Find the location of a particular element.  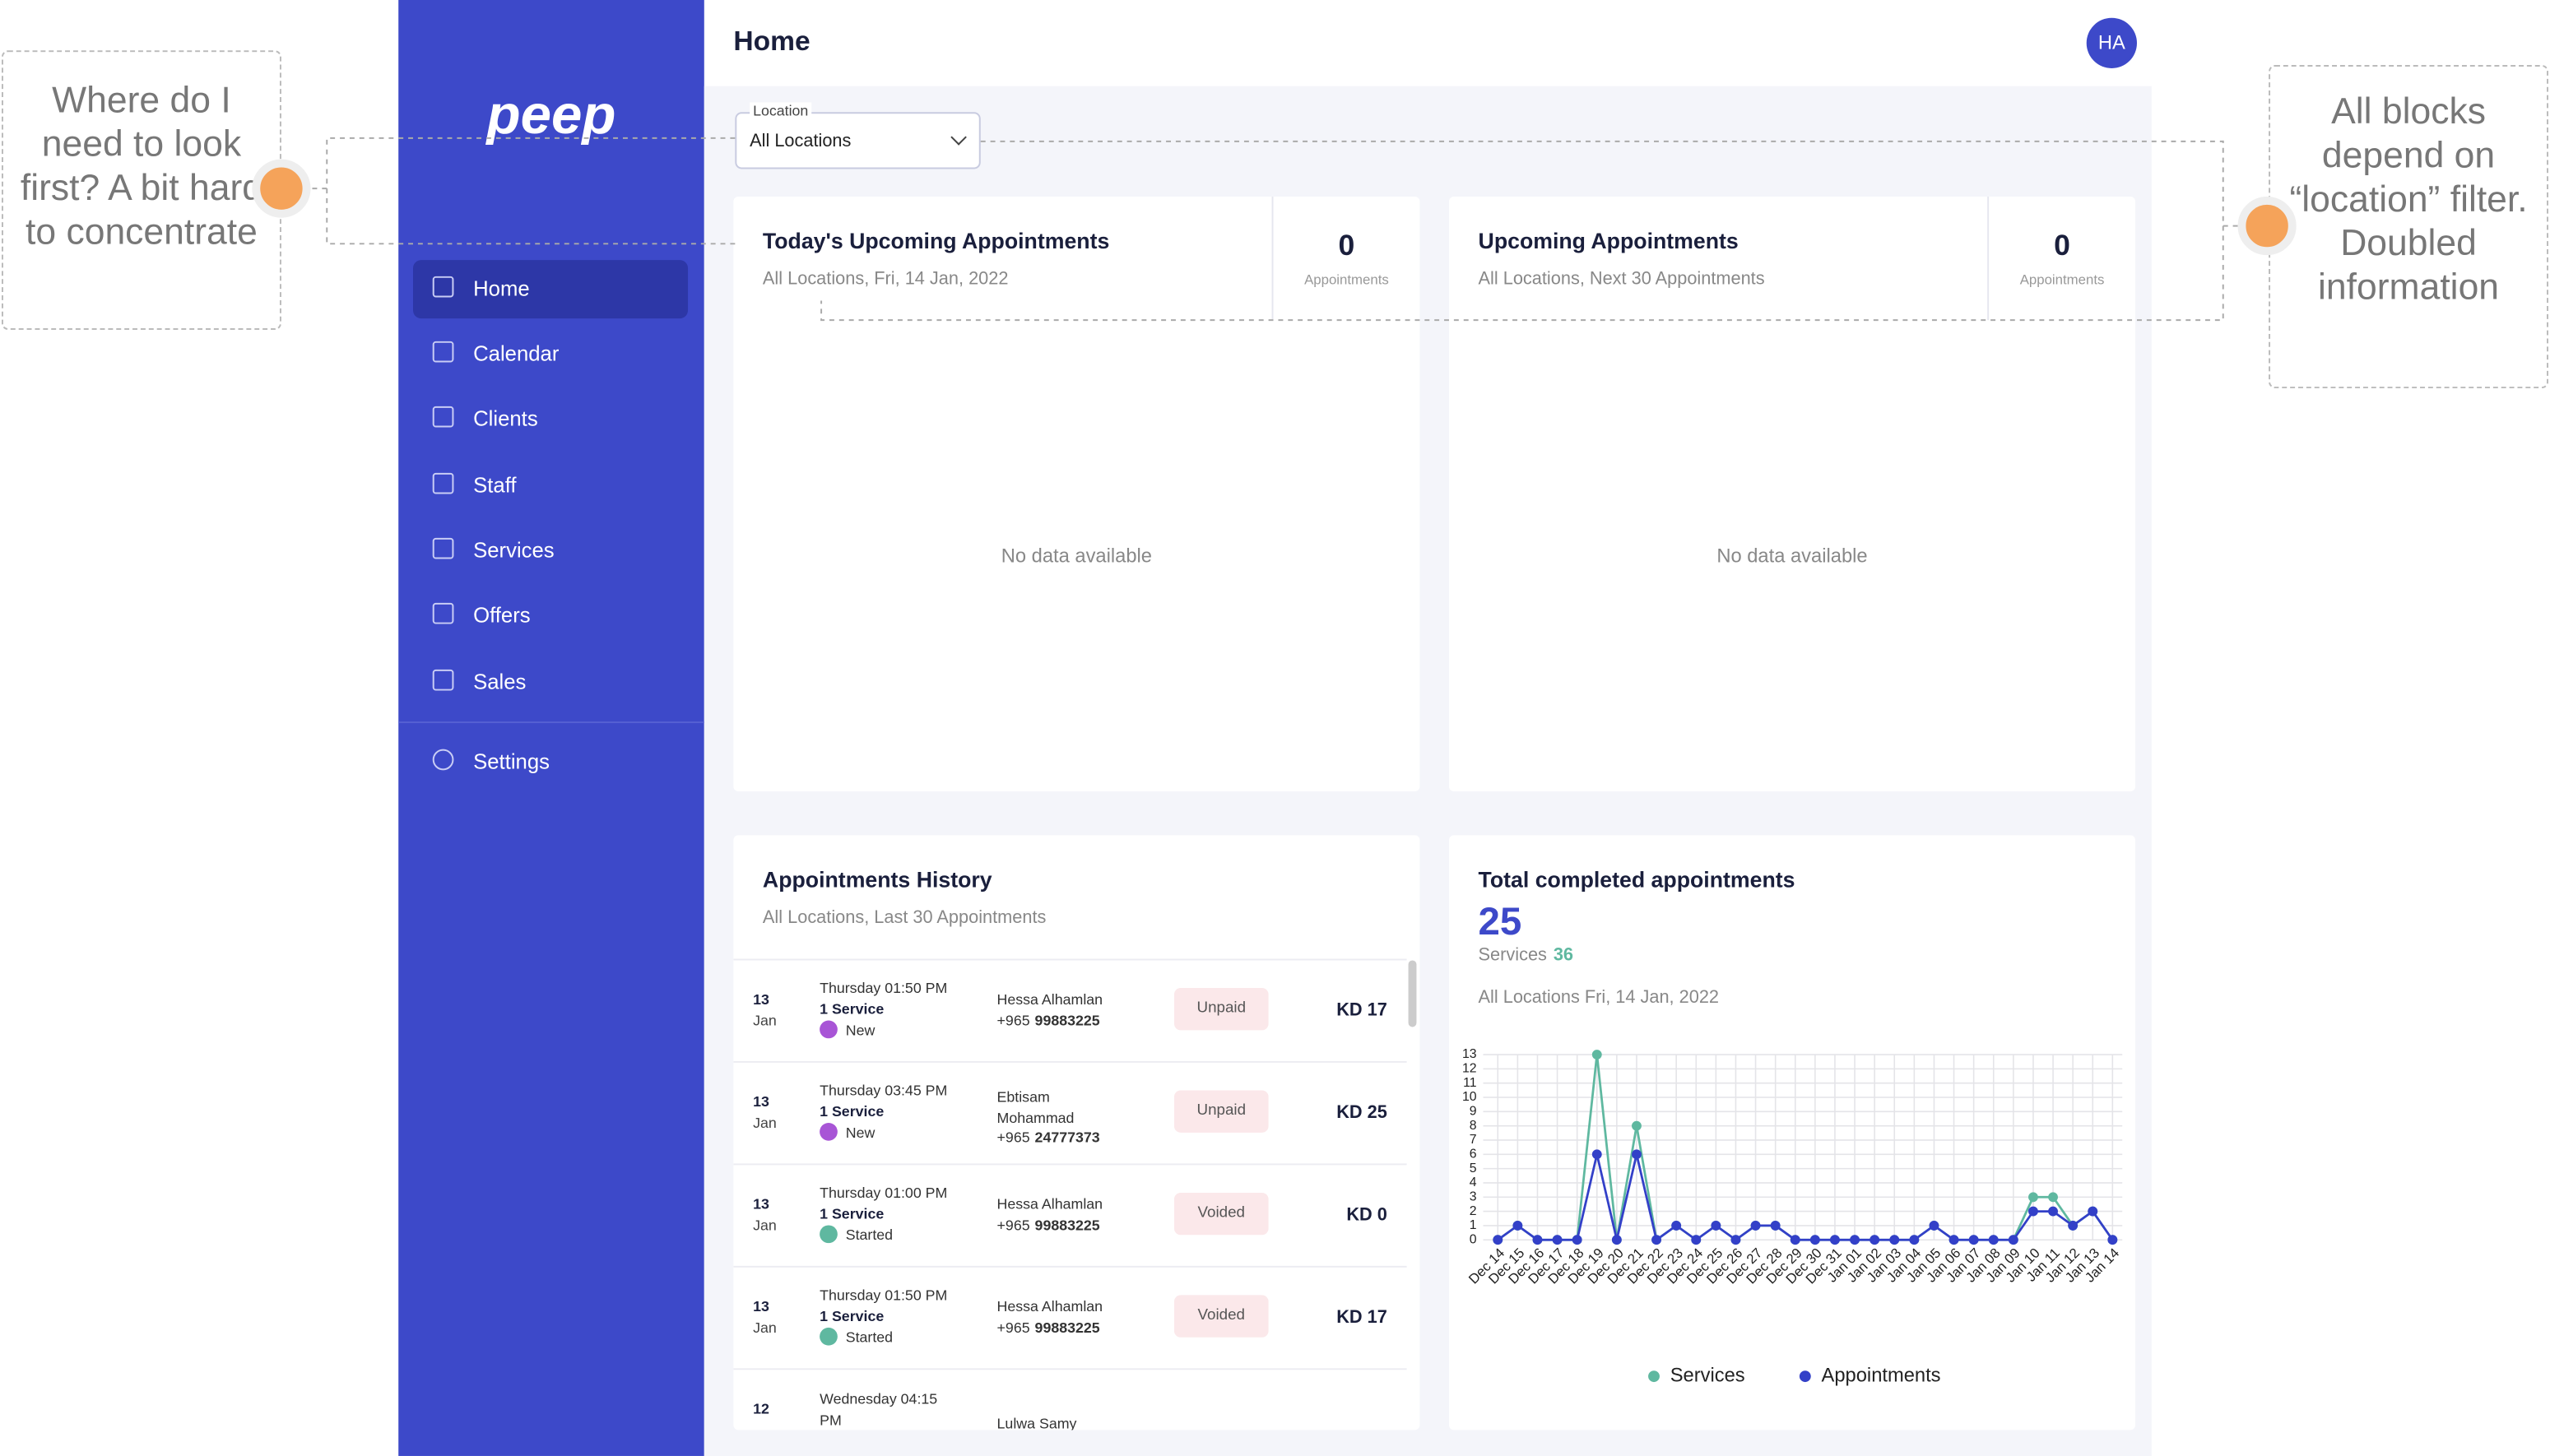

nav-item: Offers is located at coordinates (502, 615).